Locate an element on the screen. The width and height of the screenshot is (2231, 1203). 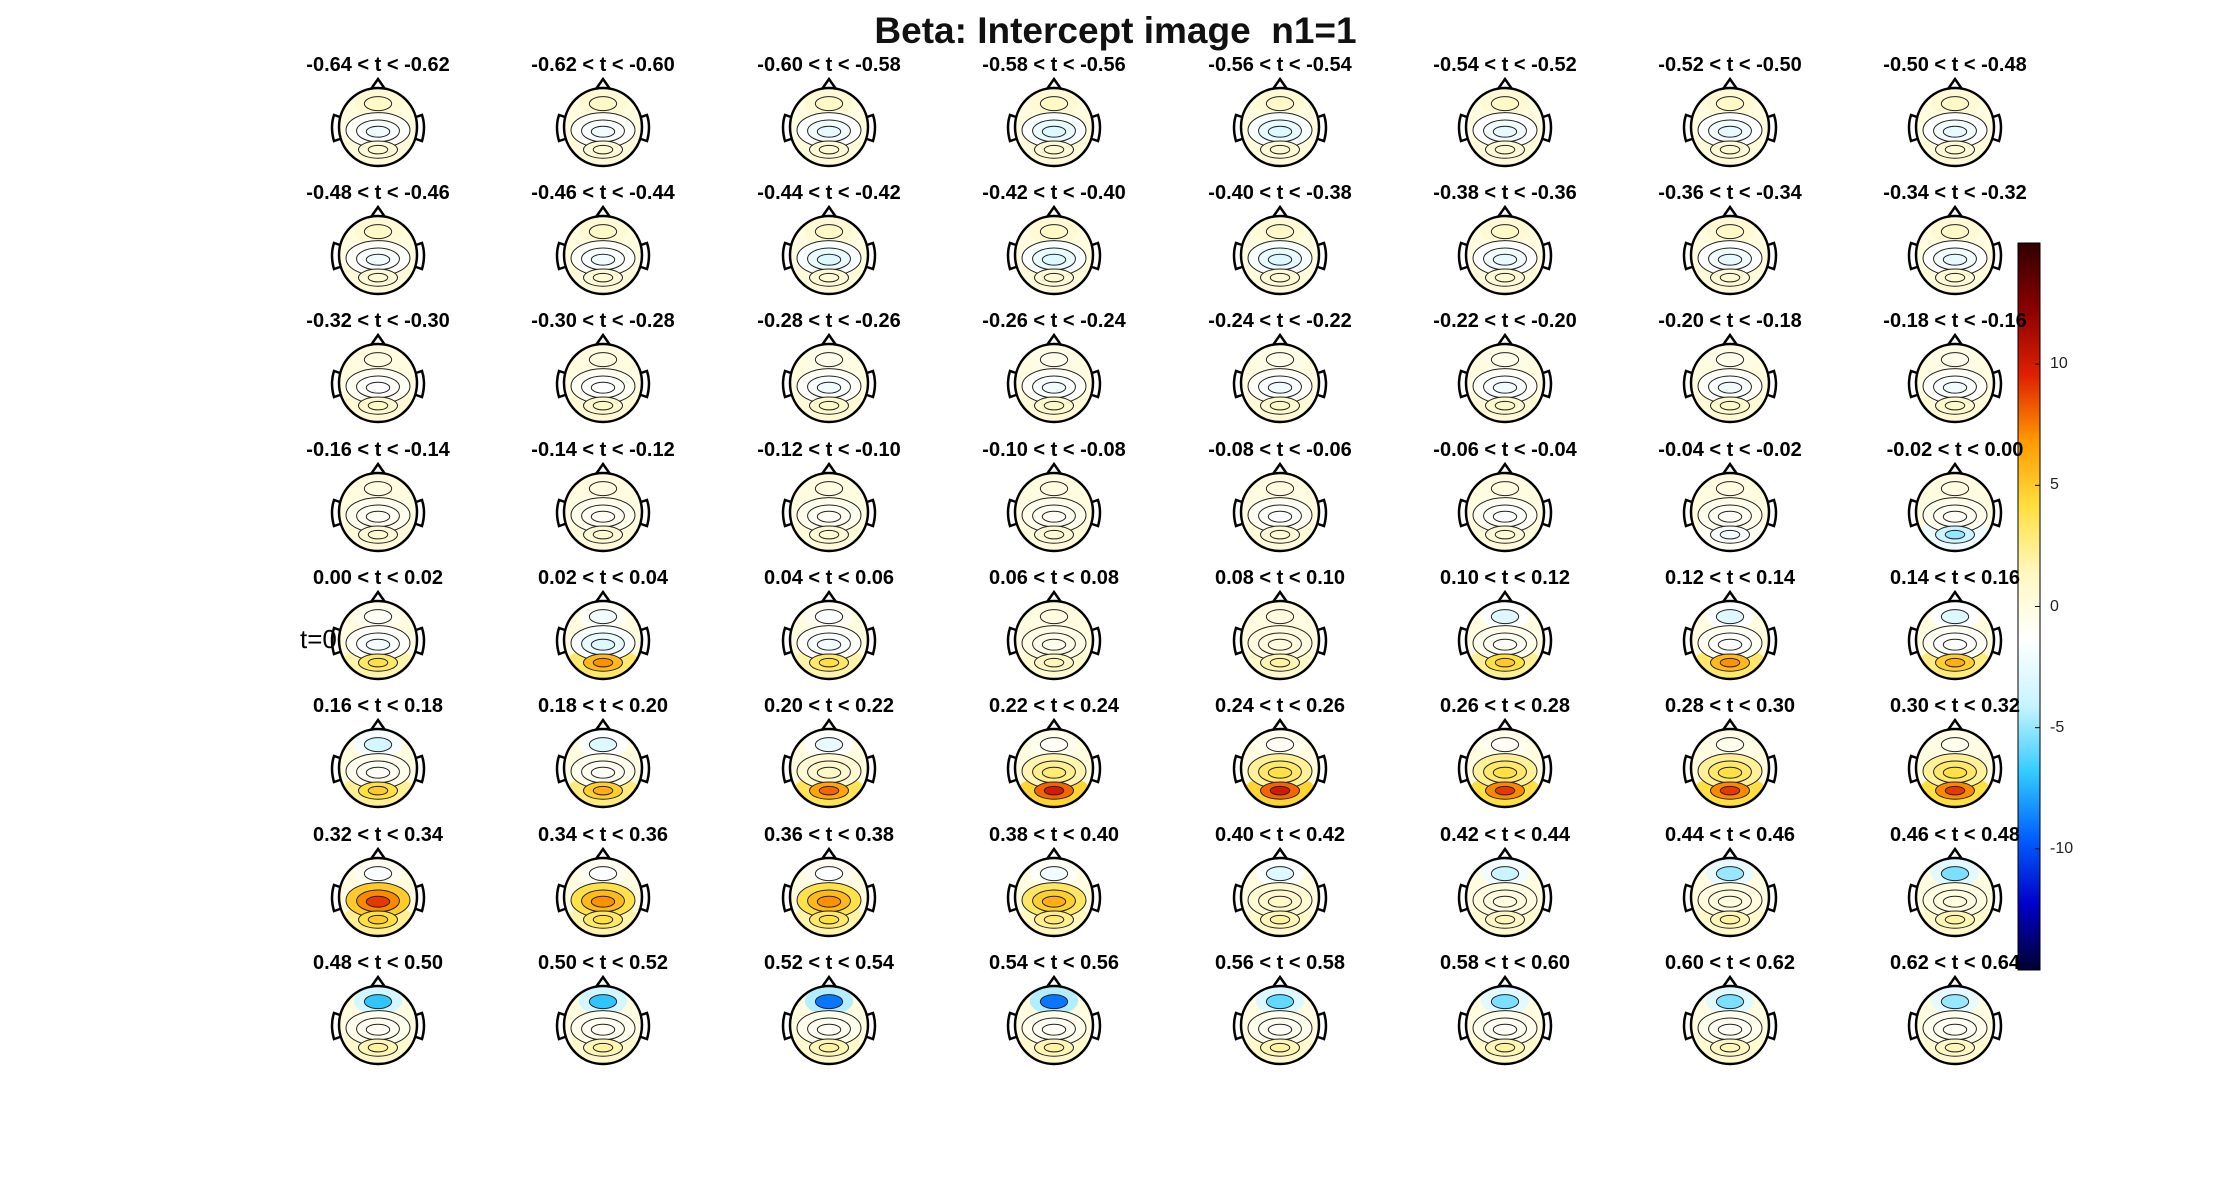
panel-label: 0.52 < t < 0.54 is located at coordinates (829, 963).